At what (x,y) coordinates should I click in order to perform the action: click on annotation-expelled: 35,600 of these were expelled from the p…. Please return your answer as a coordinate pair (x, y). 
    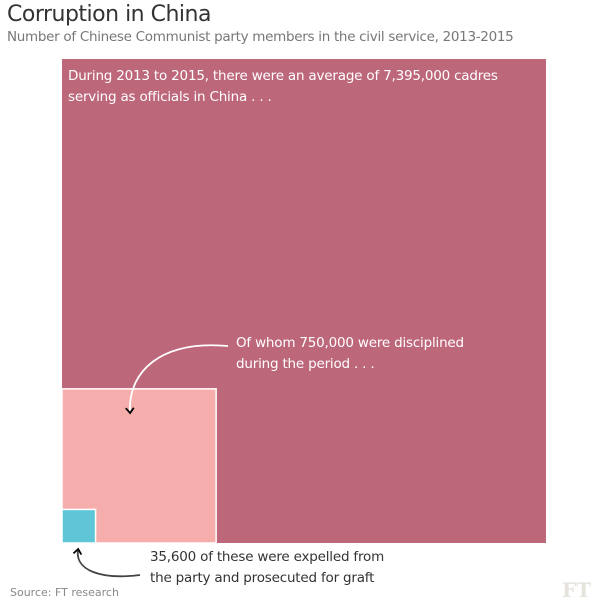
    Looking at the image, I should click on (267, 567).